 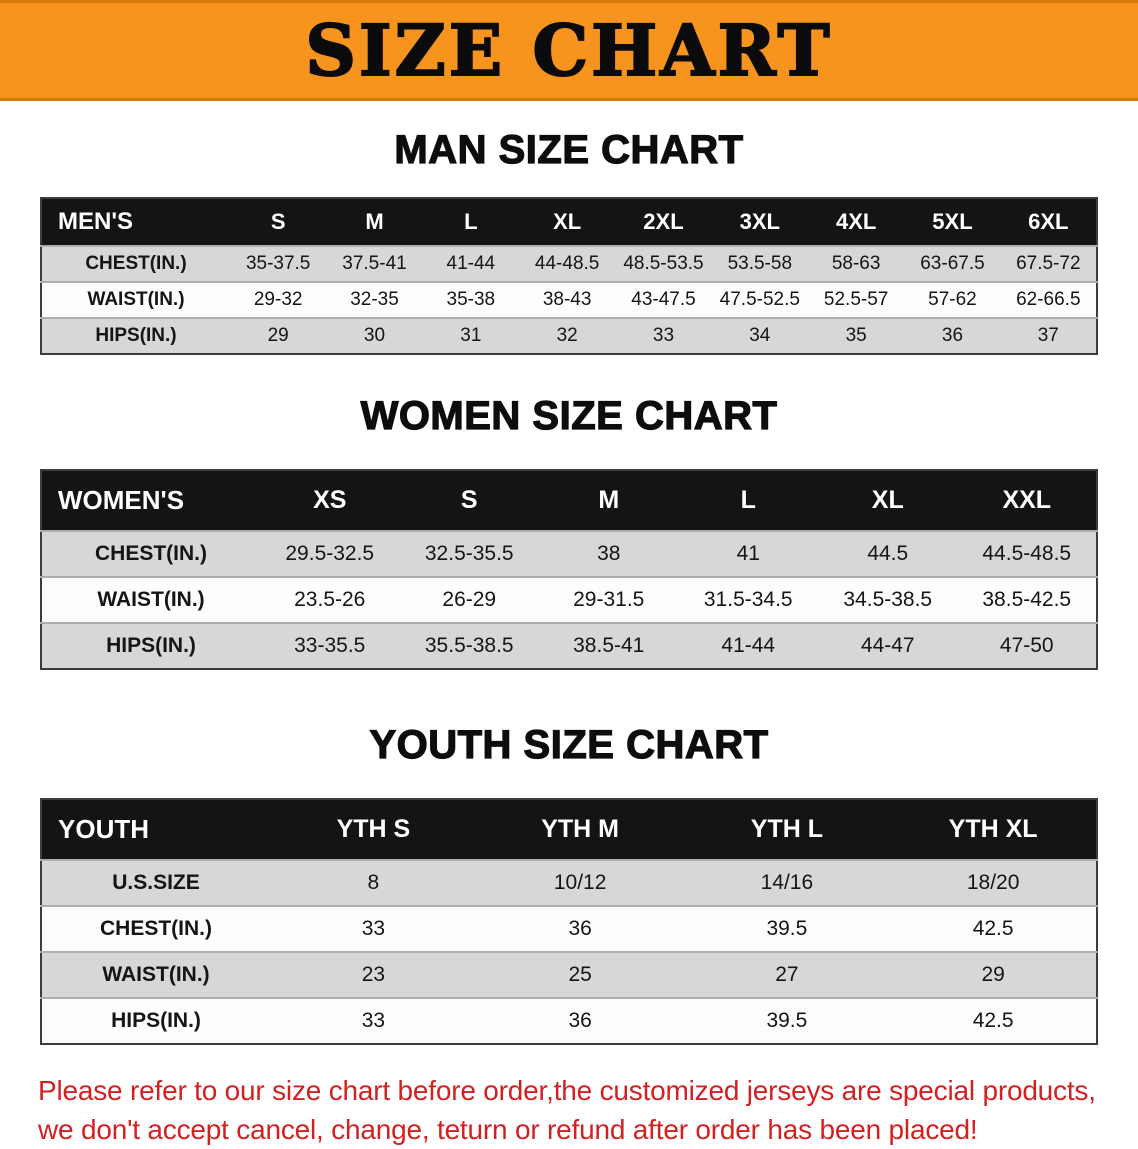 I want to click on banner: SIZE CHART, so click(x=569, y=50).